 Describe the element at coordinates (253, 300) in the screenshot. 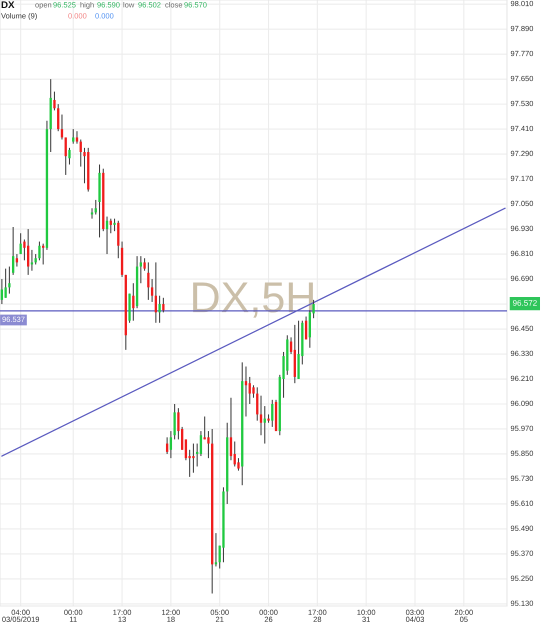

I see `annotation: DX,5H` at that location.